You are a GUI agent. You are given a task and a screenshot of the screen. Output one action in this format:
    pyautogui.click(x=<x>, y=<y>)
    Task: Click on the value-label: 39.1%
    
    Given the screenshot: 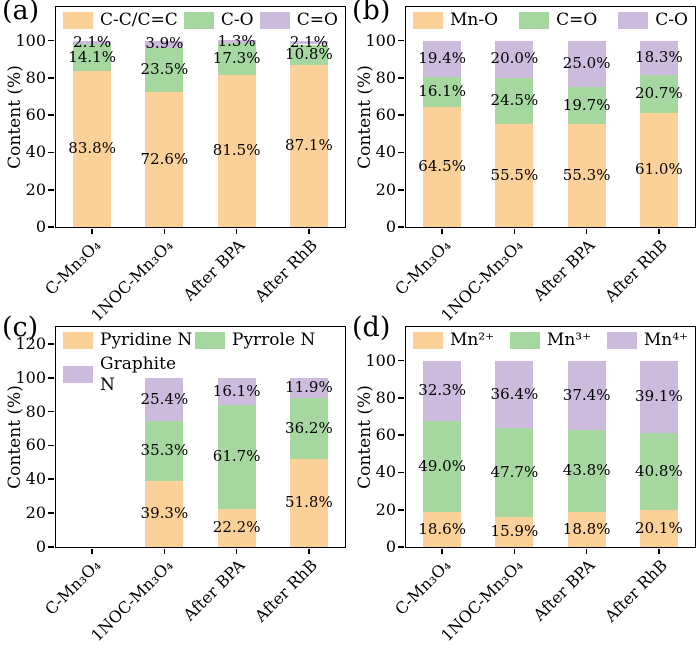 What is the action you would take?
    pyautogui.click(x=659, y=396)
    